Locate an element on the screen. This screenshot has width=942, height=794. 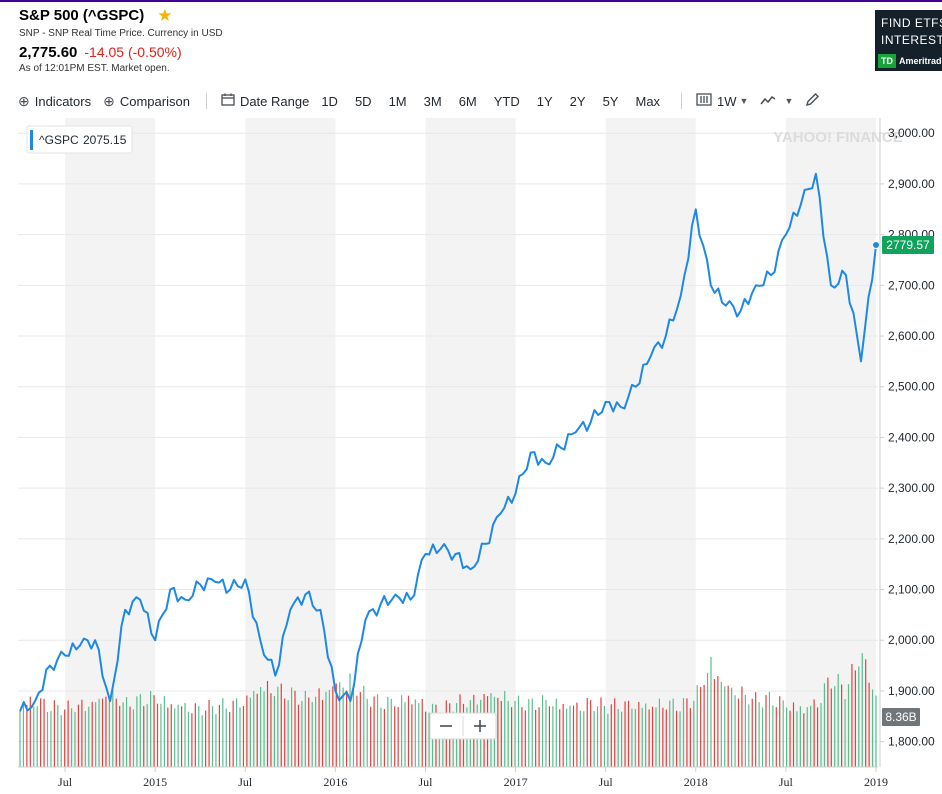
range-2y: 2Y is located at coordinates (577, 101).